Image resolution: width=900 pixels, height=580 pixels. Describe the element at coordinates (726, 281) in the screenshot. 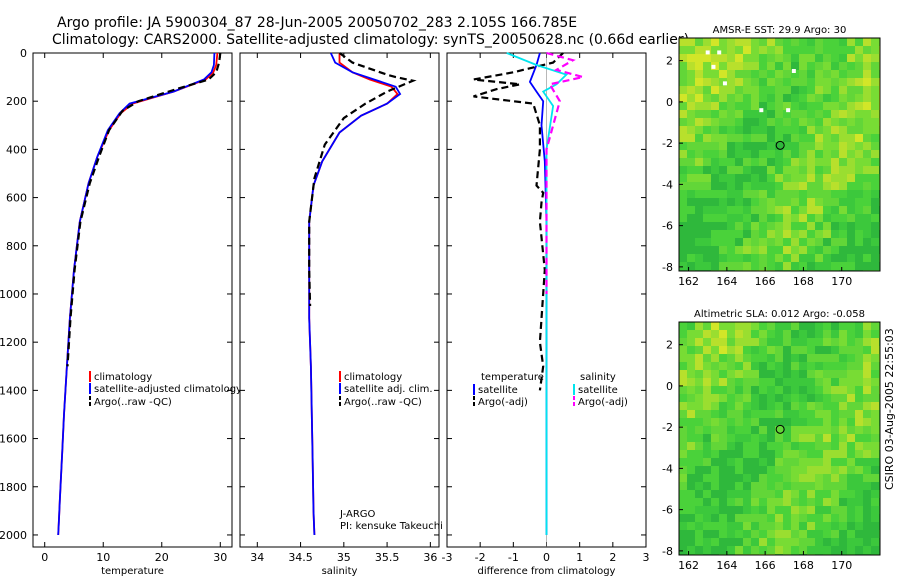

I see `map-x-tick-label: 164` at that location.